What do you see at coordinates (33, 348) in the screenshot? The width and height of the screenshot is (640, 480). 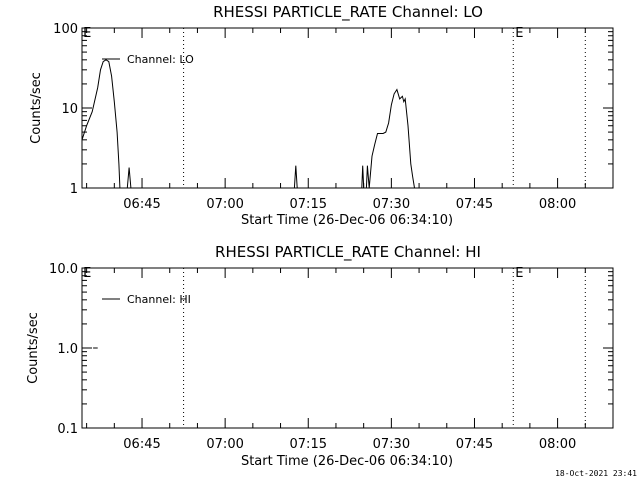 I see `y-axis-label-hi: Counts/sec` at bounding box center [33, 348].